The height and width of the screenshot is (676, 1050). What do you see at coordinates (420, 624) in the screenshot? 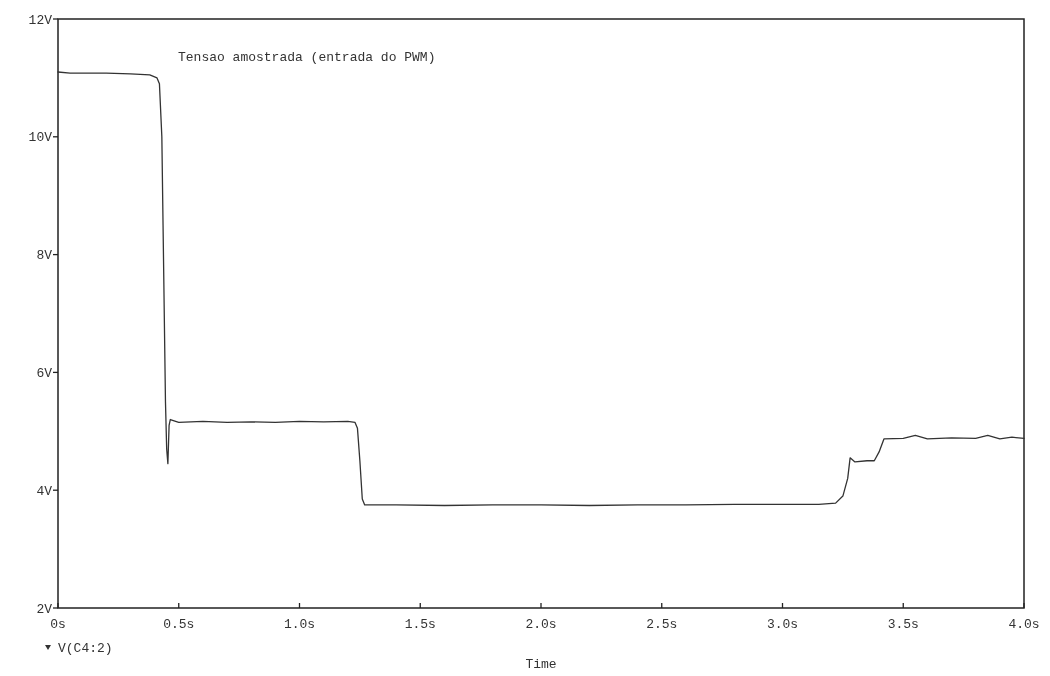
I see `x-tick-label: 1.5s` at bounding box center [420, 624].